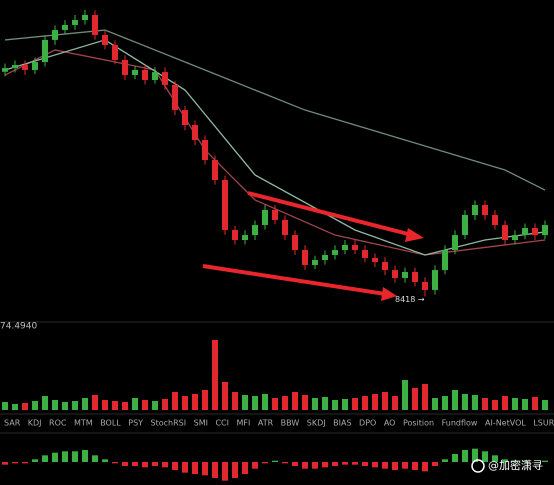 Image resolution: width=554 pixels, height=485 pixels. Describe the element at coordinates (135, 423) in the screenshot. I see `indicator-tab: PSY` at that location.